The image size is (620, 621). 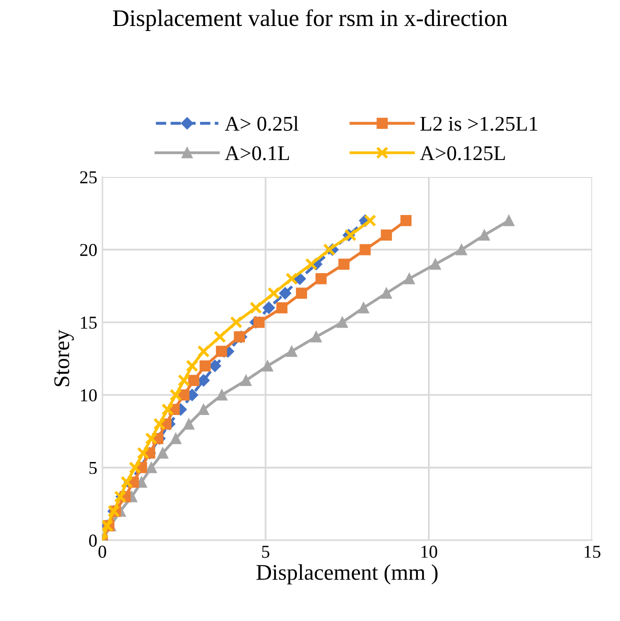 I want to click on x-axis-title: Displacement (mm ), so click(x=347, y=574).